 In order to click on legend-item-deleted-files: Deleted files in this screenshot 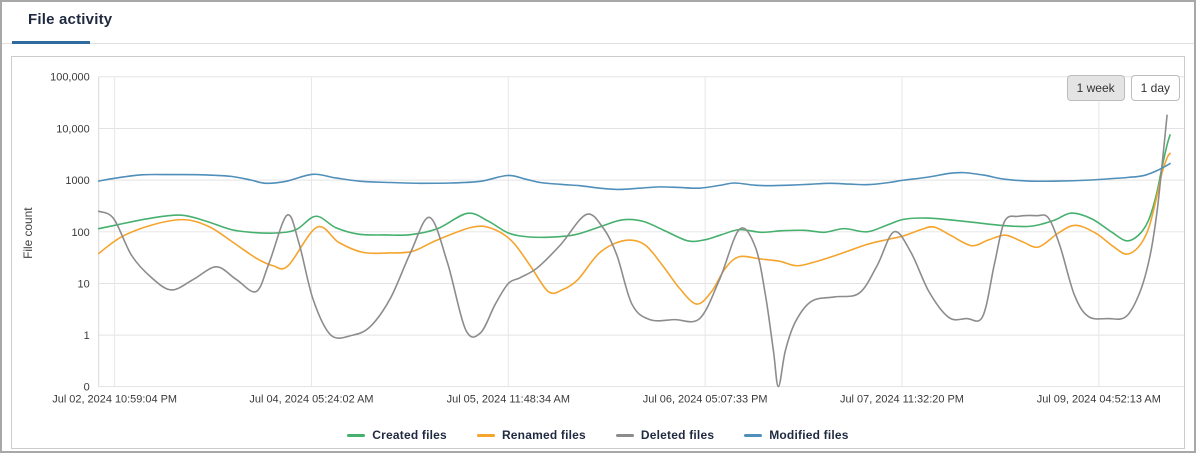, I will do `click(665, 435)`.